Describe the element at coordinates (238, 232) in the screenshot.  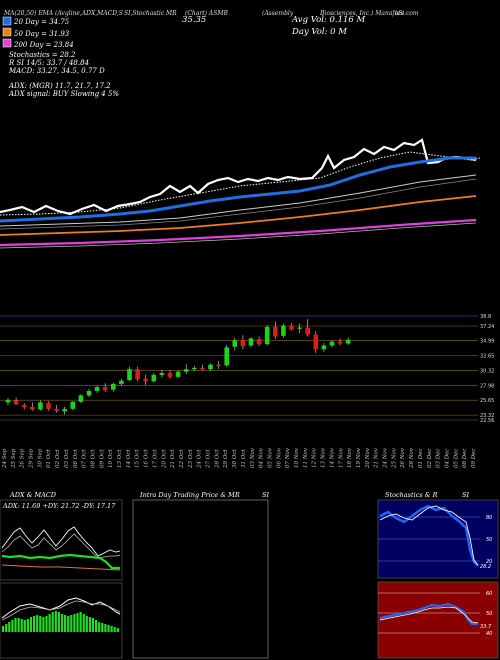
I see `ma200-line` at that location.